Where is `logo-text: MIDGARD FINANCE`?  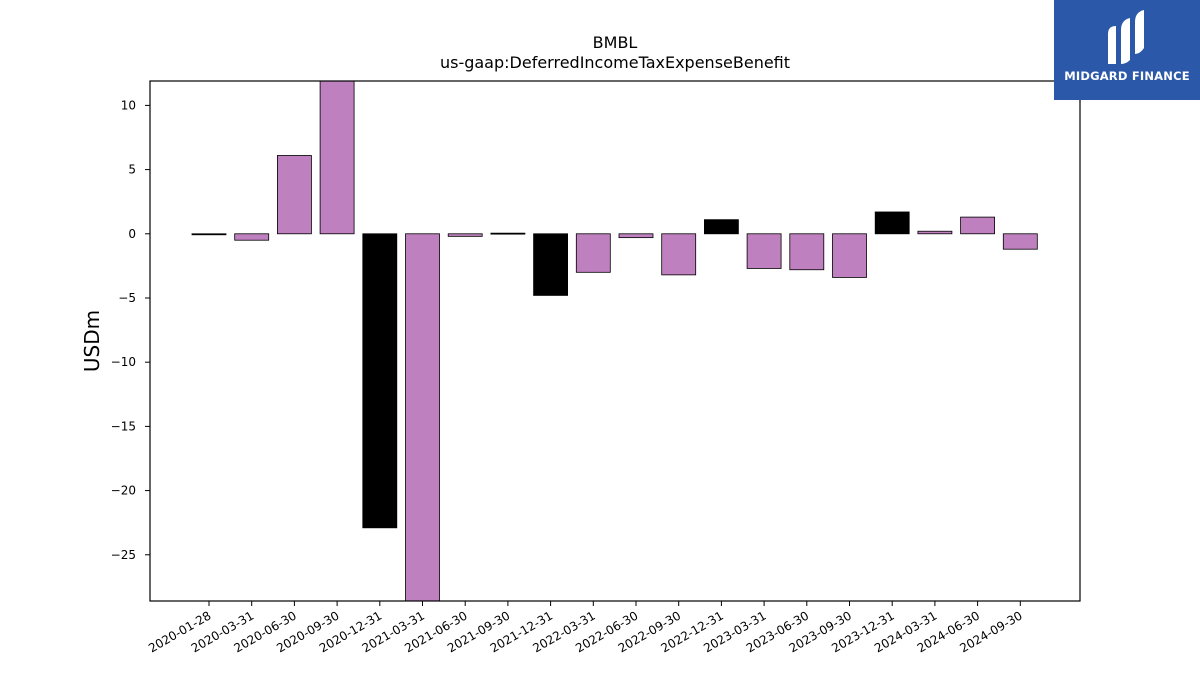
logo-text: MIDGARD FINANCE is located at coordinates (1127, 76).